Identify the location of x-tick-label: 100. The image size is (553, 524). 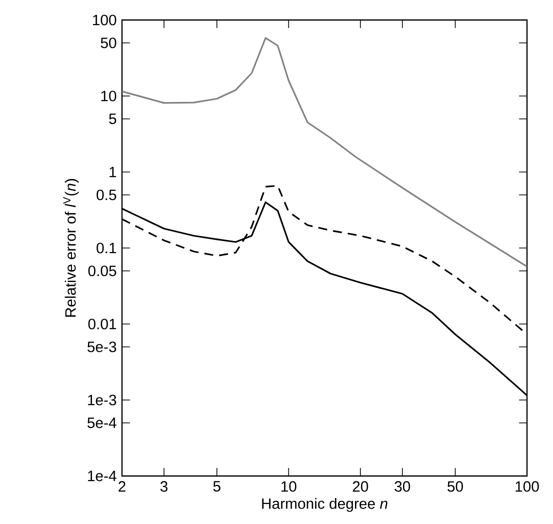
(527, 486).